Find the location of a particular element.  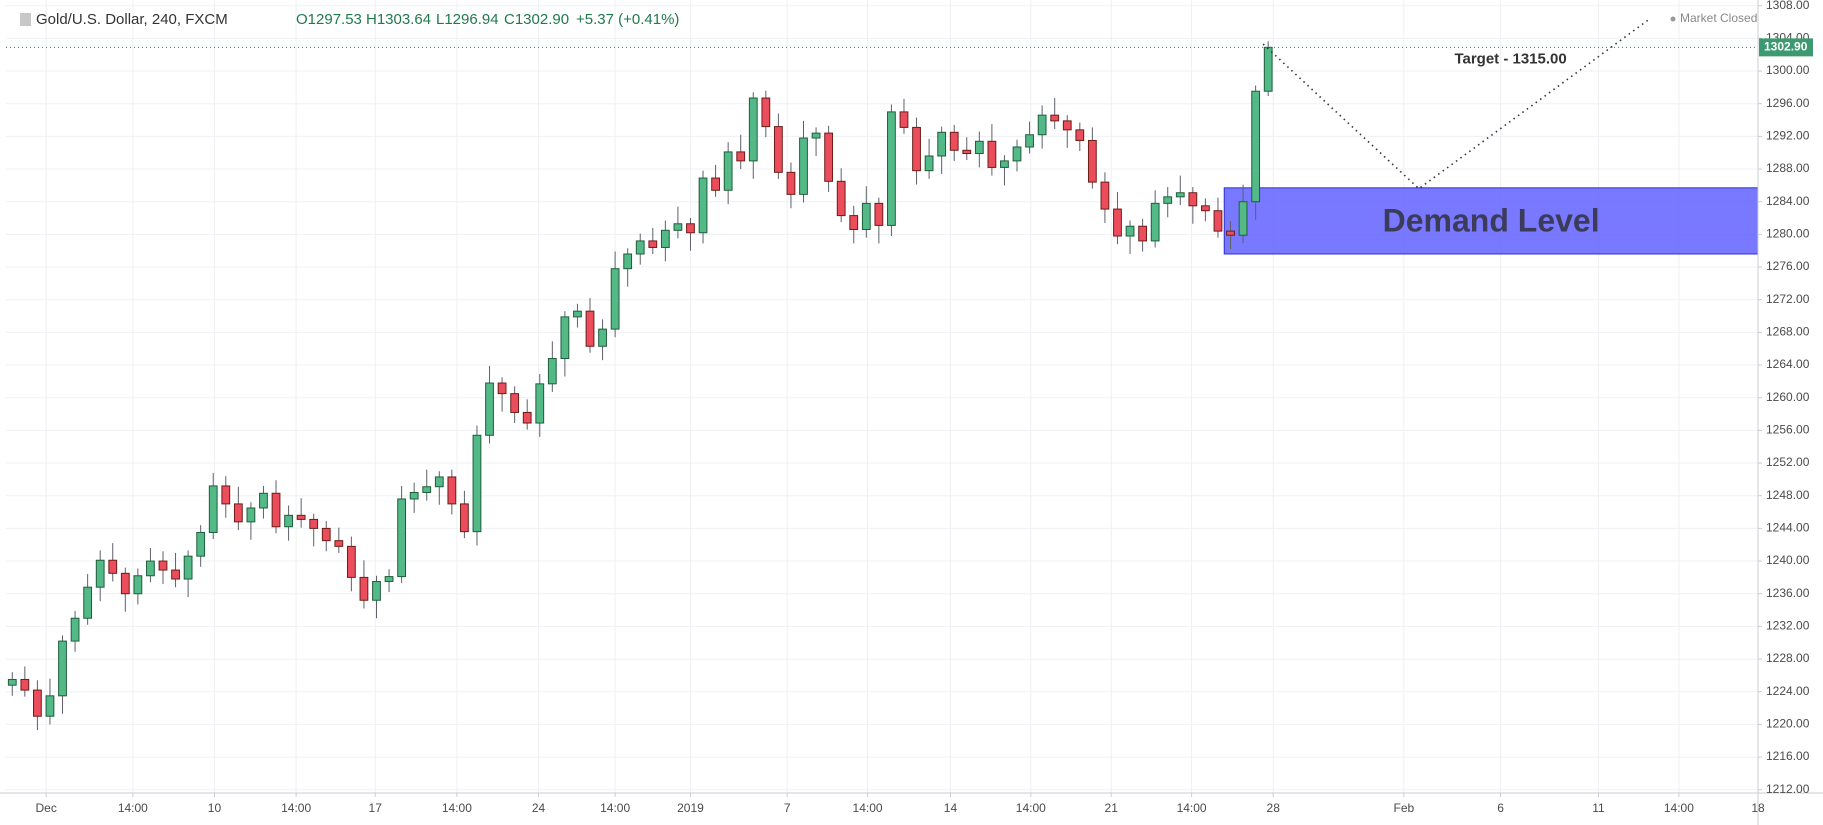

low-value: L1296.94 is located at coordinates (467, 19).